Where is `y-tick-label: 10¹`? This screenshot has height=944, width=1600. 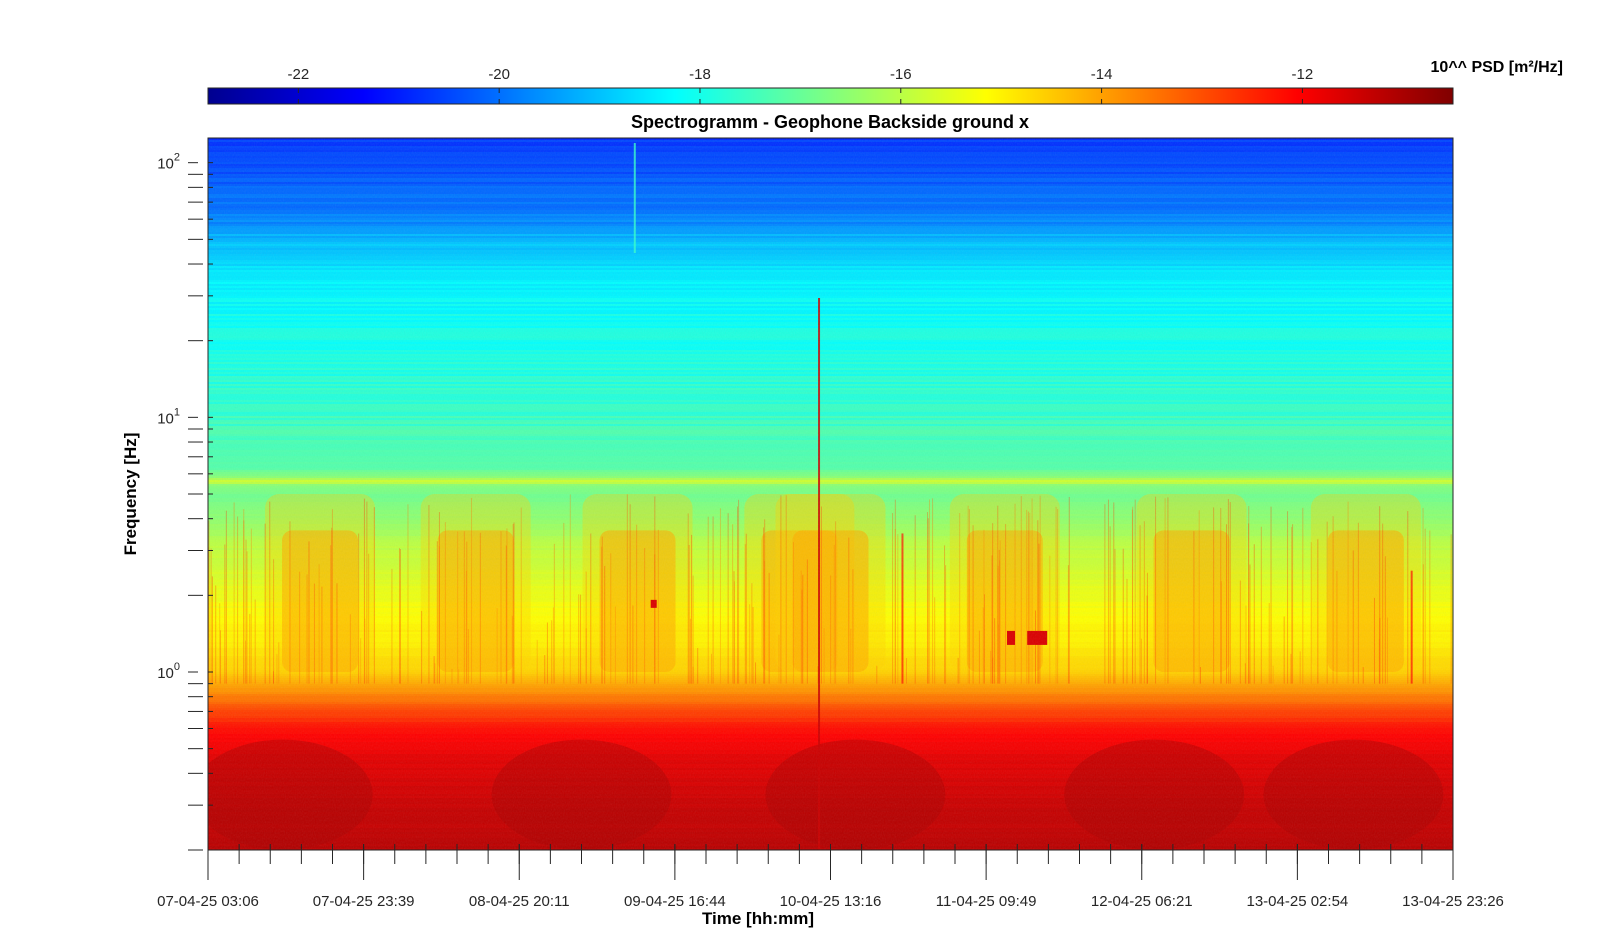 y-tick-label: 10¹ is located at coordinates (168, 416).